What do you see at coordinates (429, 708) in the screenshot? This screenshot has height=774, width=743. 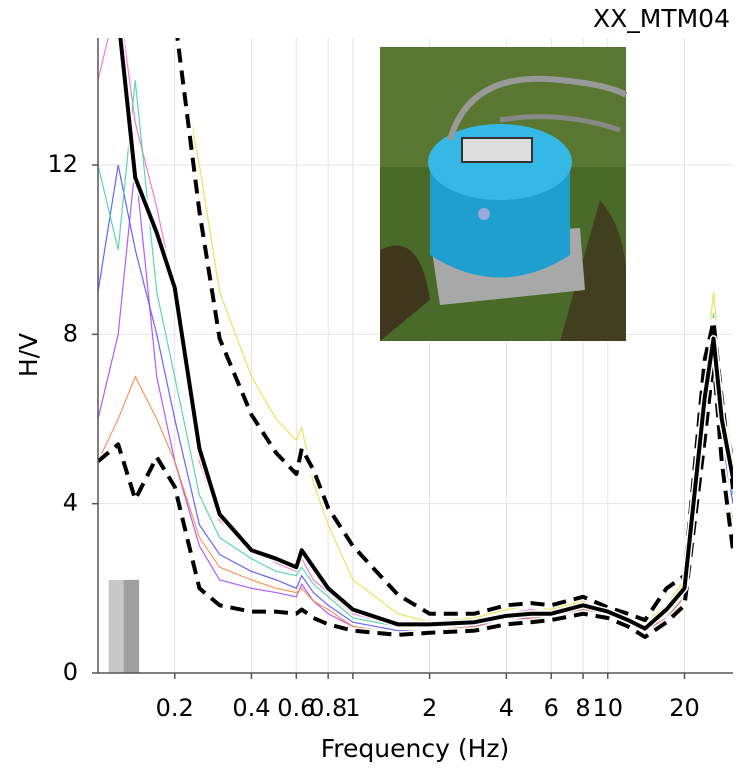 I see `x-tick-label: 2` at bounding box center [429, 708].